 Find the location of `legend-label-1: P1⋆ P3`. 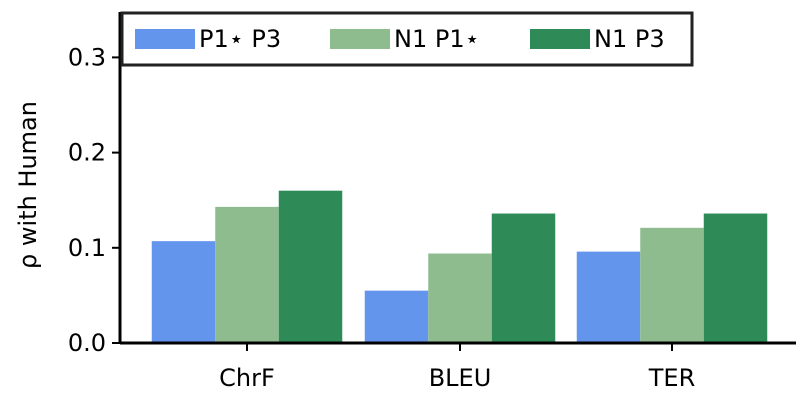

legend-label-1: P1⋆ P3 is located at coordinates (240, 39).